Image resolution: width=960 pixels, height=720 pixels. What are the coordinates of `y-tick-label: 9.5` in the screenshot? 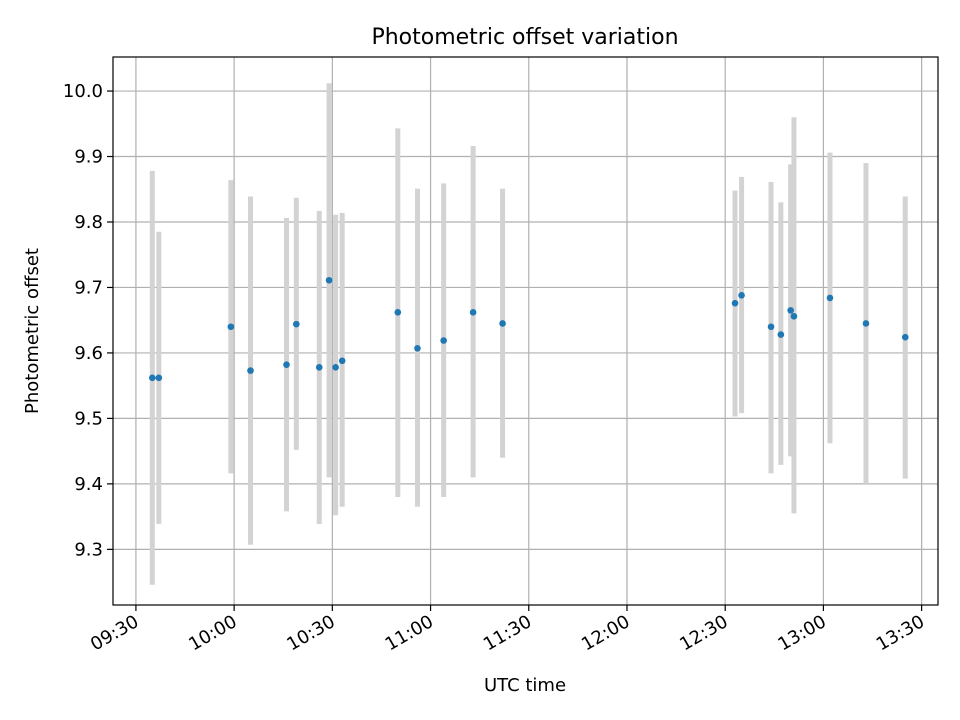 It's located at (88, 418).